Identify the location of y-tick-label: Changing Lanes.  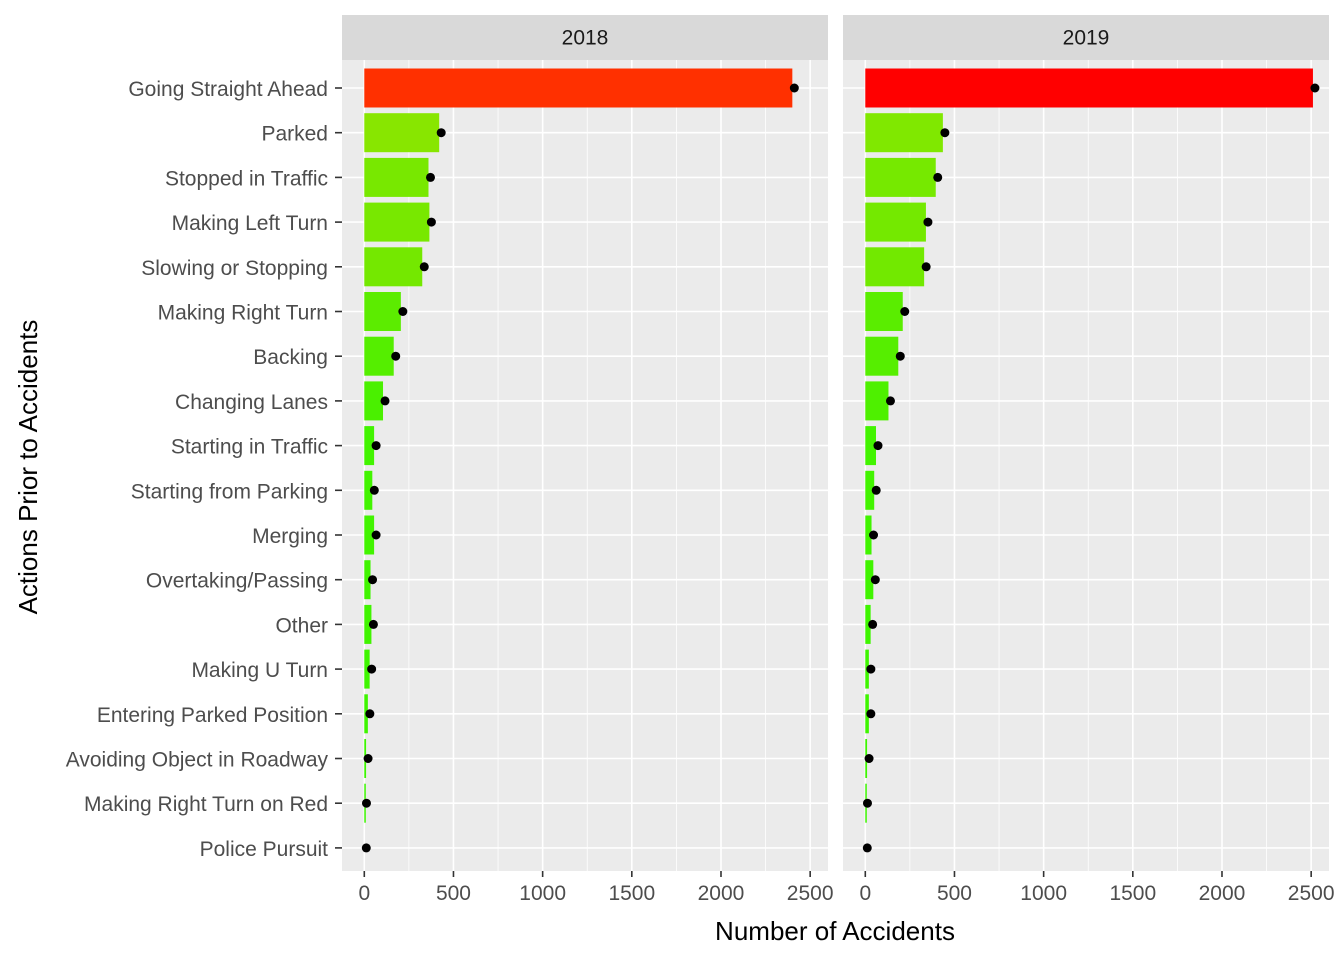
(251, 402).